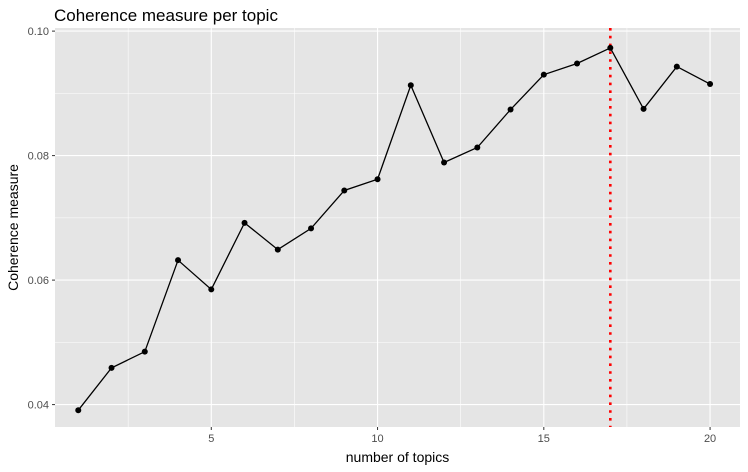  Describe the element at coordinates (462, 436) in the screenshot. I see `x-axis: 5 10 15 20` at that location.